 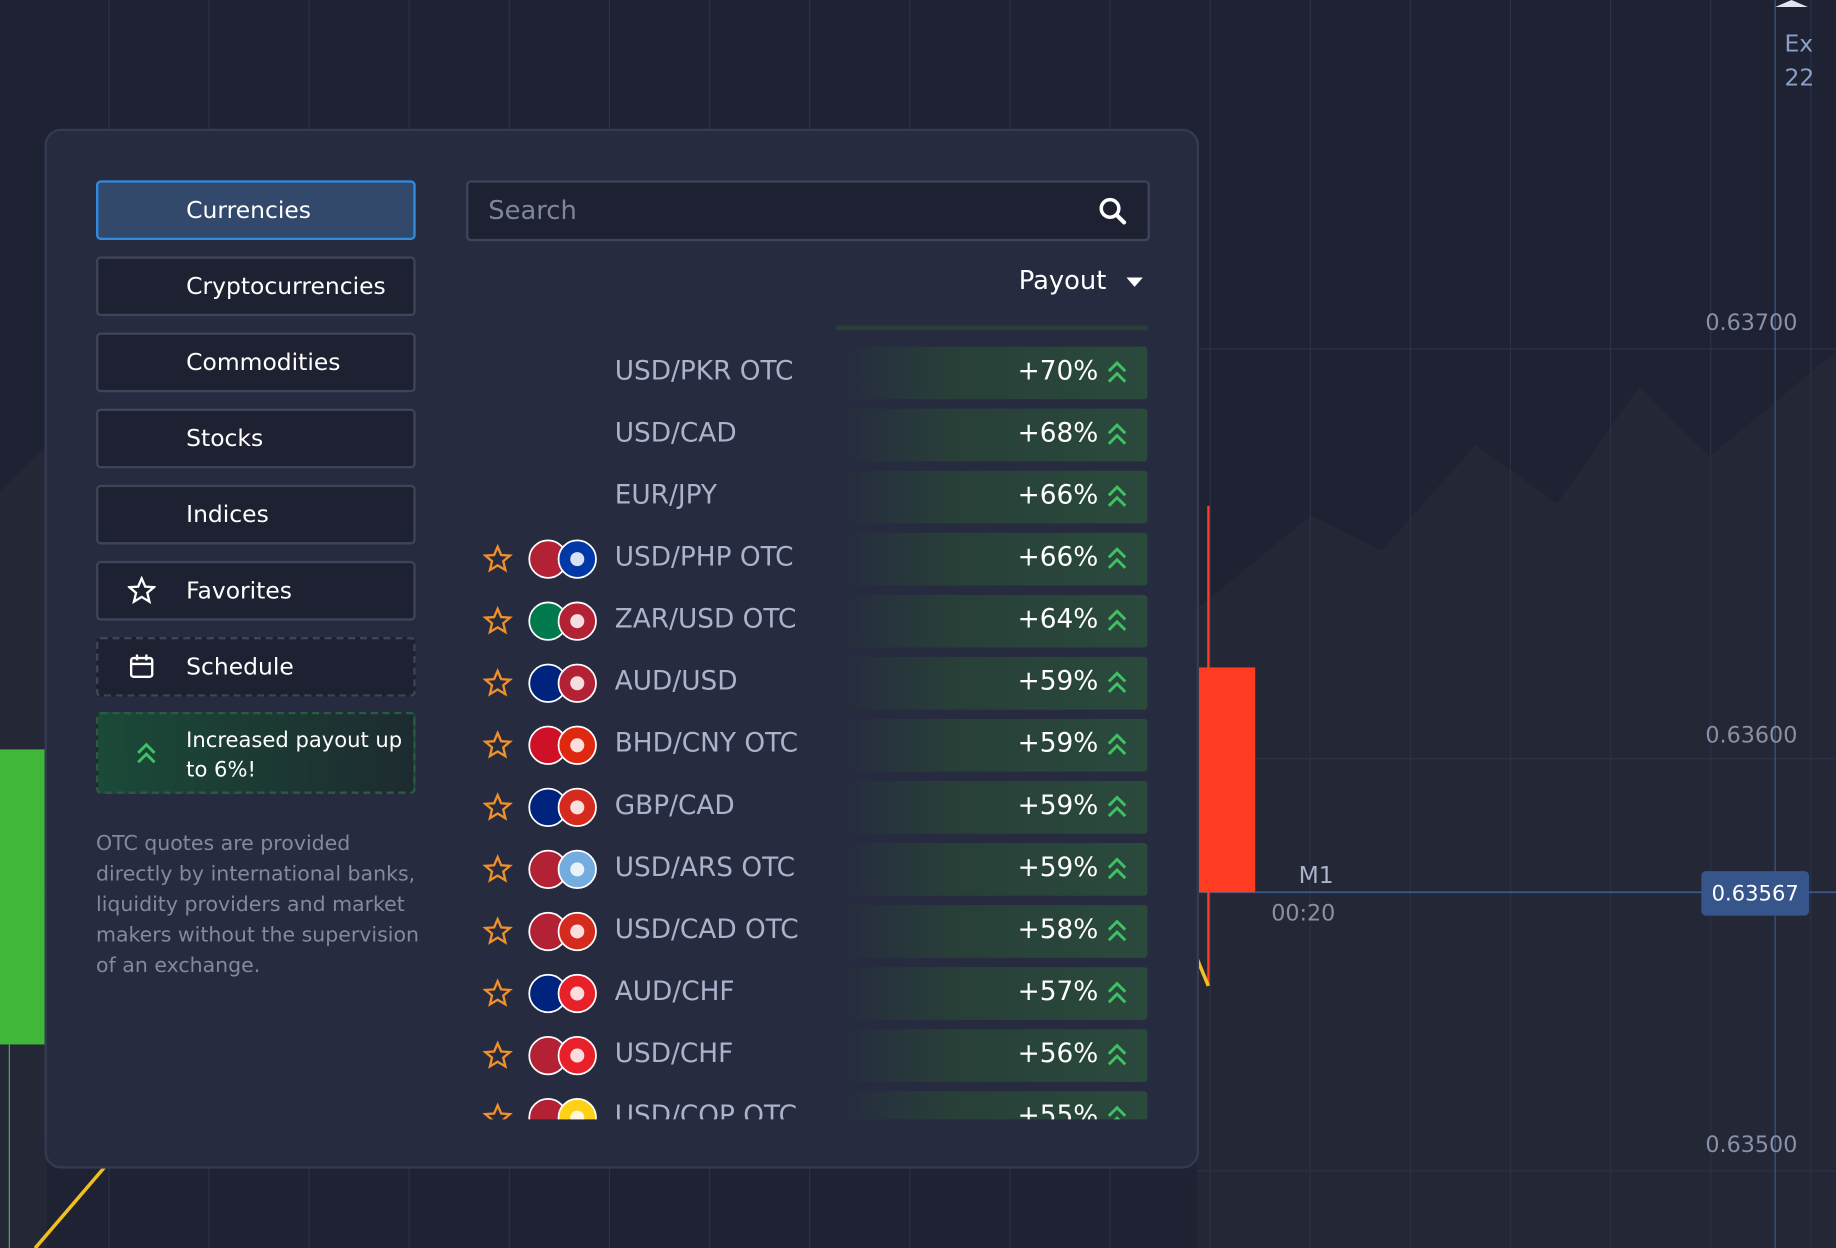 What do you see at coordinates (705, 867) in the screenshot?
I see `asset-name: USD/ARS OTC` at bounding box center [705, 867].